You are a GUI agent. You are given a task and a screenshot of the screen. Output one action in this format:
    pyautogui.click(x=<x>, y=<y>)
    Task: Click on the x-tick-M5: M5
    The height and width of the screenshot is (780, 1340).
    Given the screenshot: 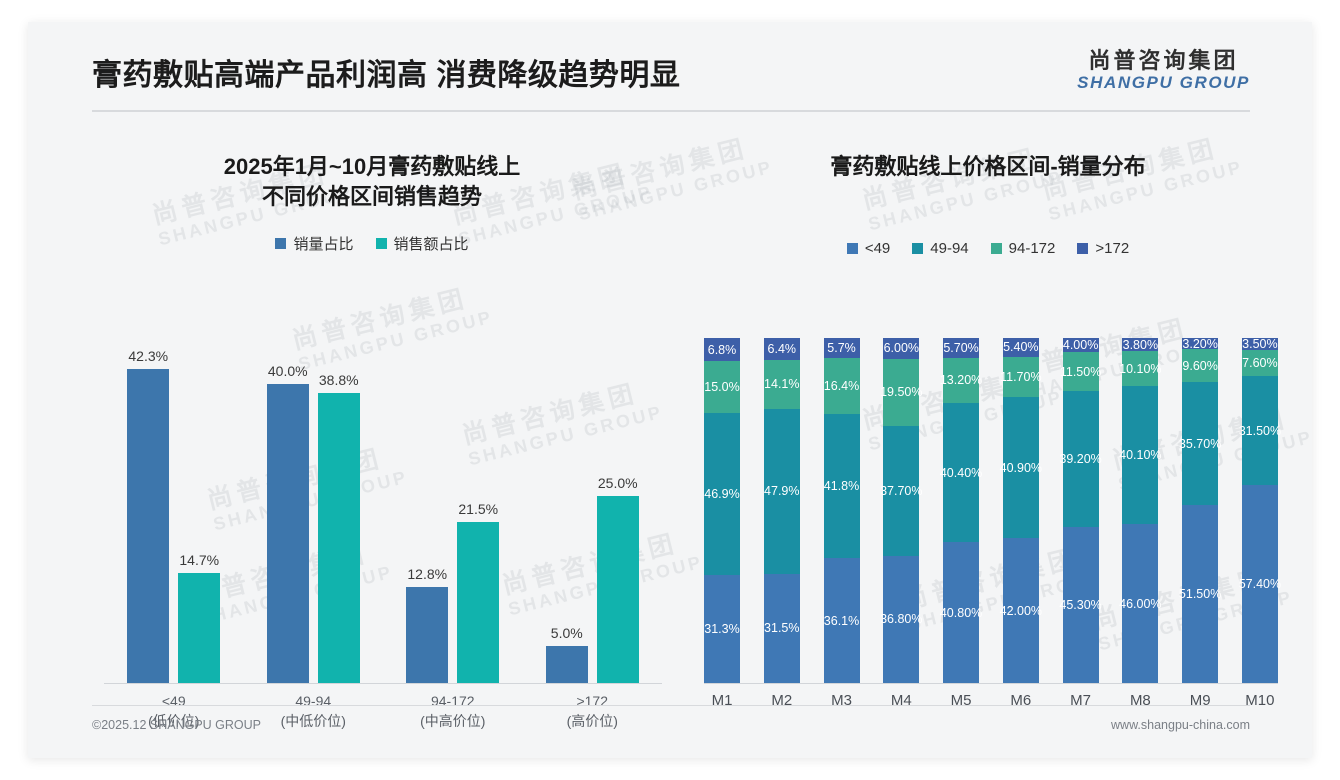 What is the action you would take?
    pyautogui.click(x=961, y=700)
    